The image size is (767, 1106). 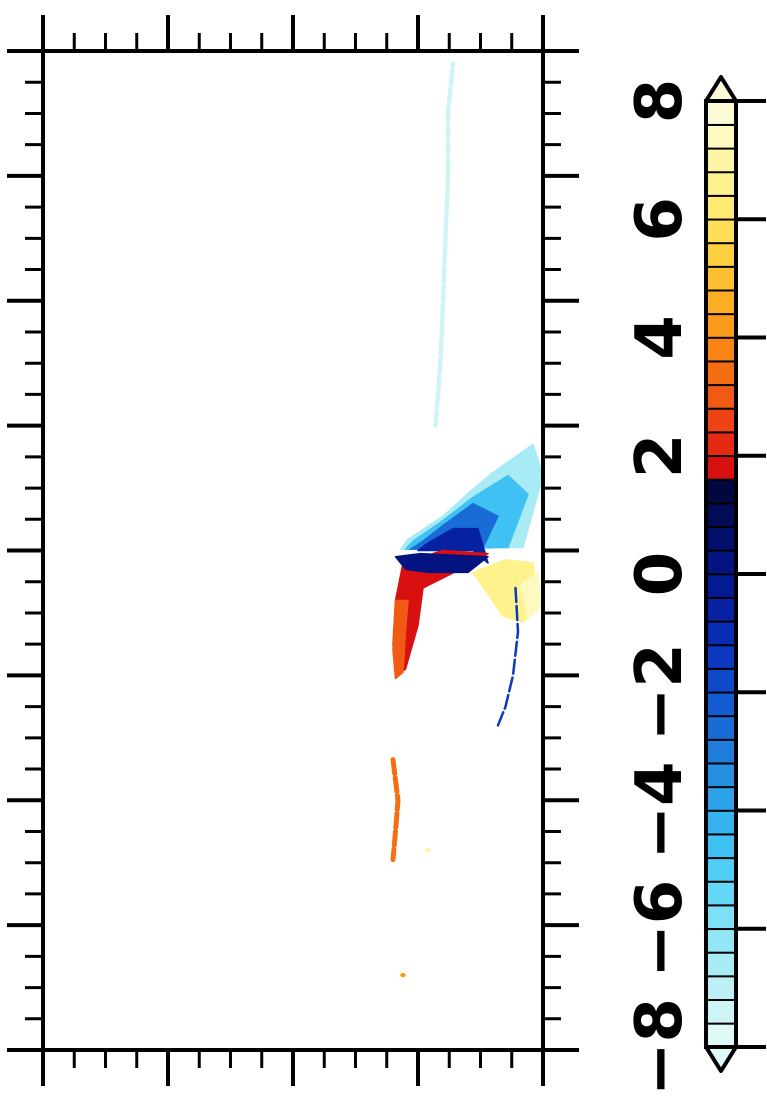 I want to click on colorbar-tick-label: 0, so click(x=660, y=574).